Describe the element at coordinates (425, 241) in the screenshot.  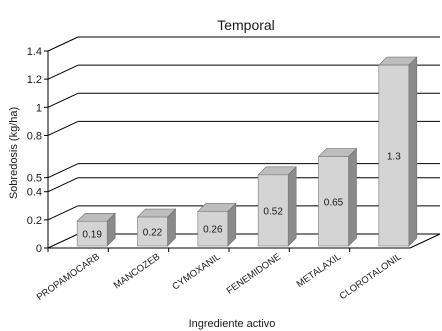
I see `floor-edge` at that location.